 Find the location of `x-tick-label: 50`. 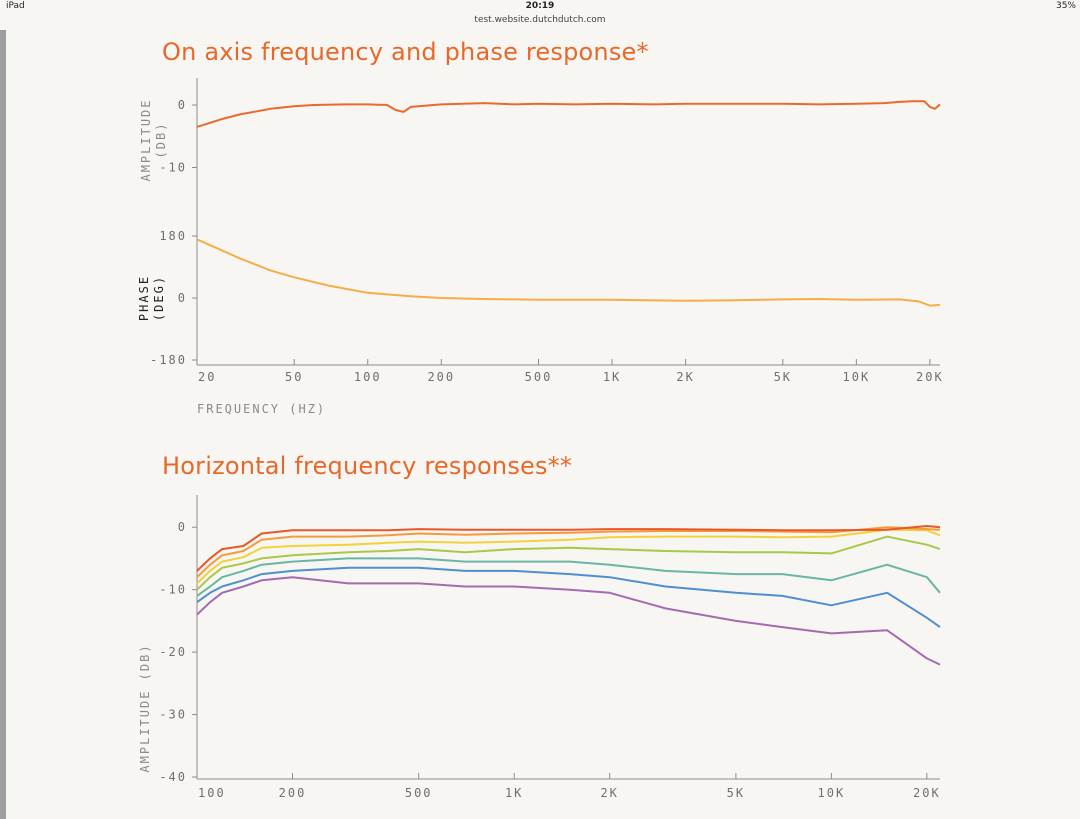

x-tick-label: 50 is located at coordinates (294, 377).